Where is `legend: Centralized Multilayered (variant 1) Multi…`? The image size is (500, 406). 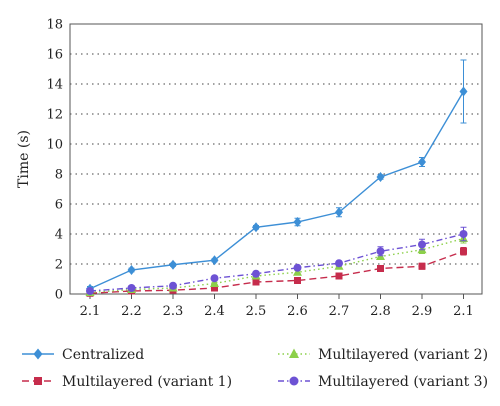 legend: Centralized Multilayered (variant 1) Multi… is located at coordinates (255, 368).